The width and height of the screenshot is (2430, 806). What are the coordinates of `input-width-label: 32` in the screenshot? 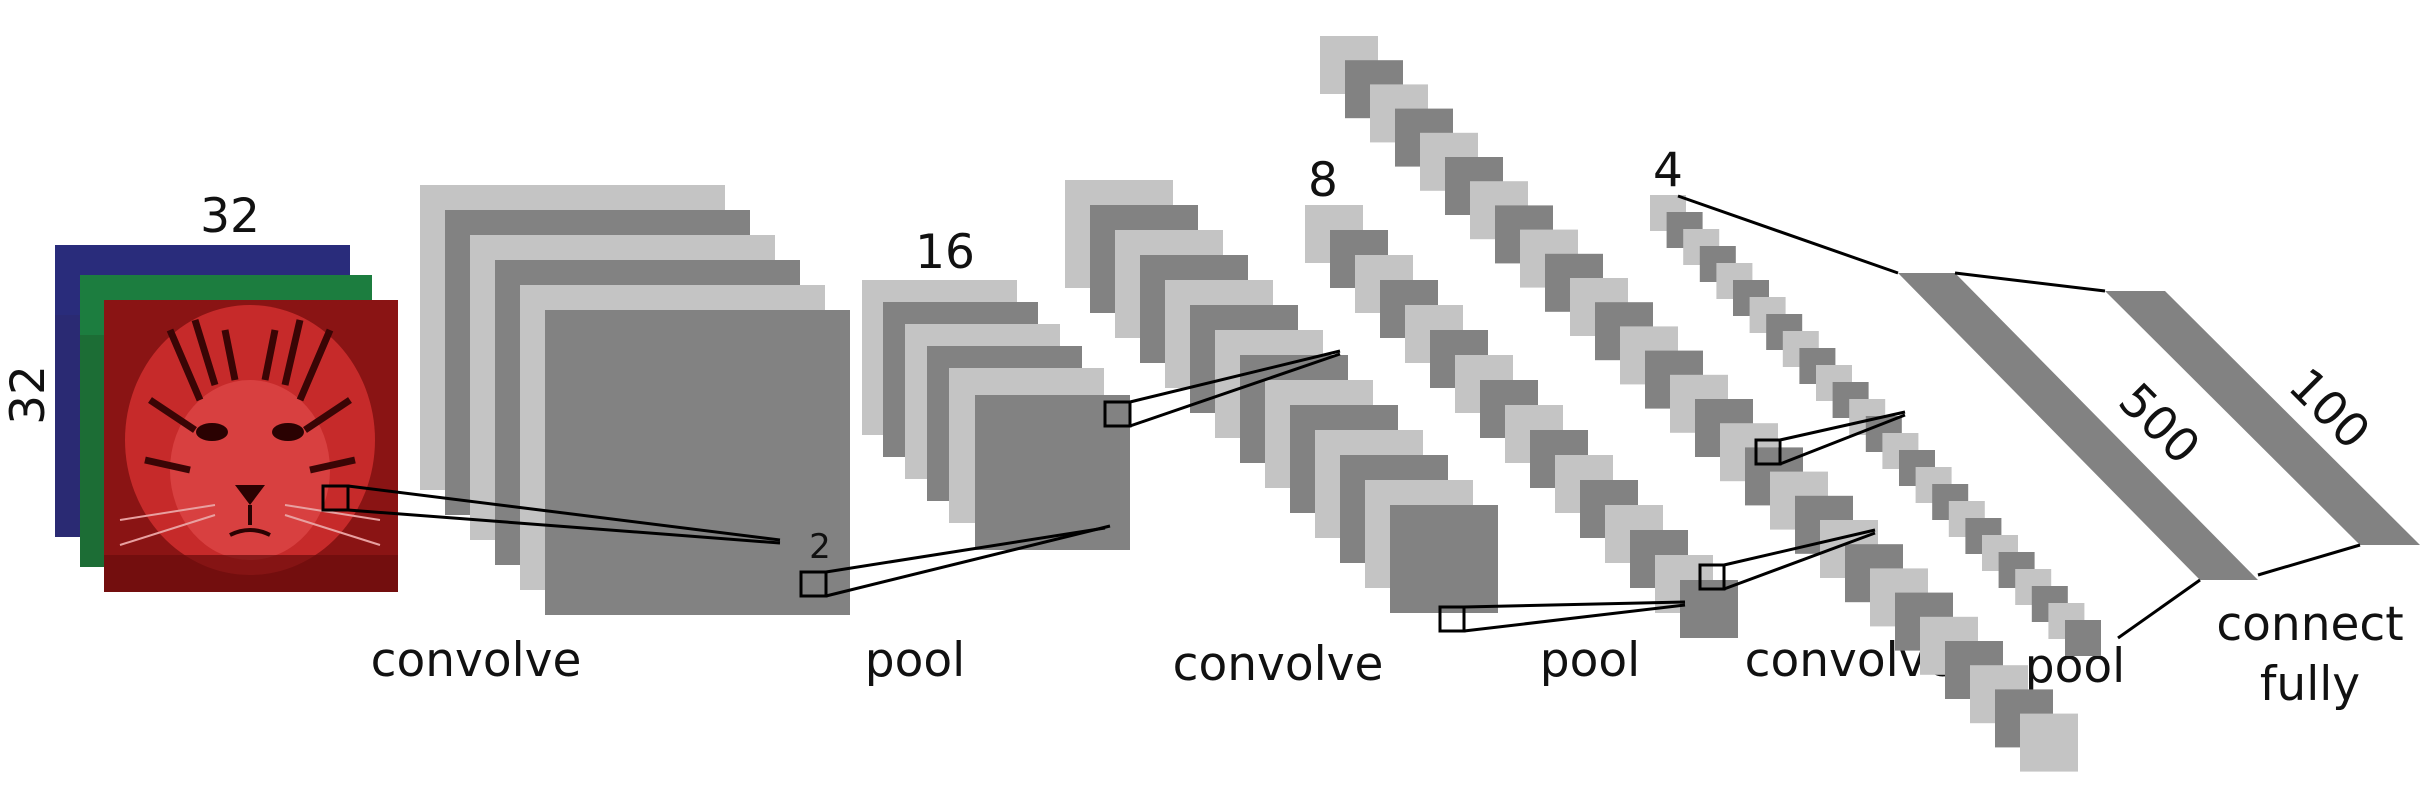 It's located at (230, 216).